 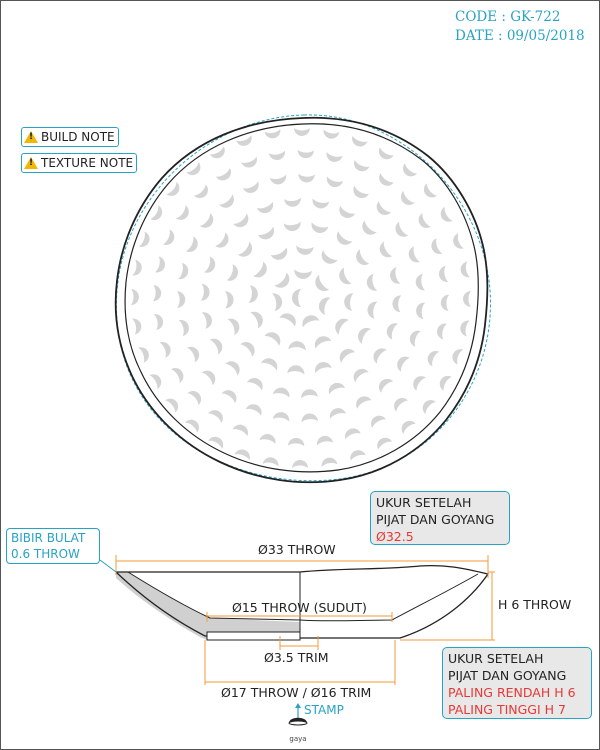 I want to click on overall-dim-label: Ø33 THROW, so click(x=297, y=549).